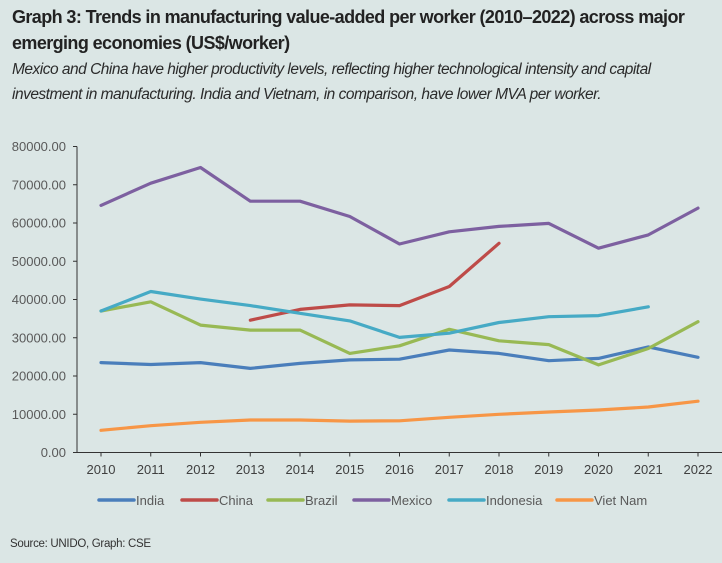 This screenshot has width=722, height=563. Describe the element at coordinates (300, 469) in the screenshot. I see `x-tick-label: 2014` at that location.